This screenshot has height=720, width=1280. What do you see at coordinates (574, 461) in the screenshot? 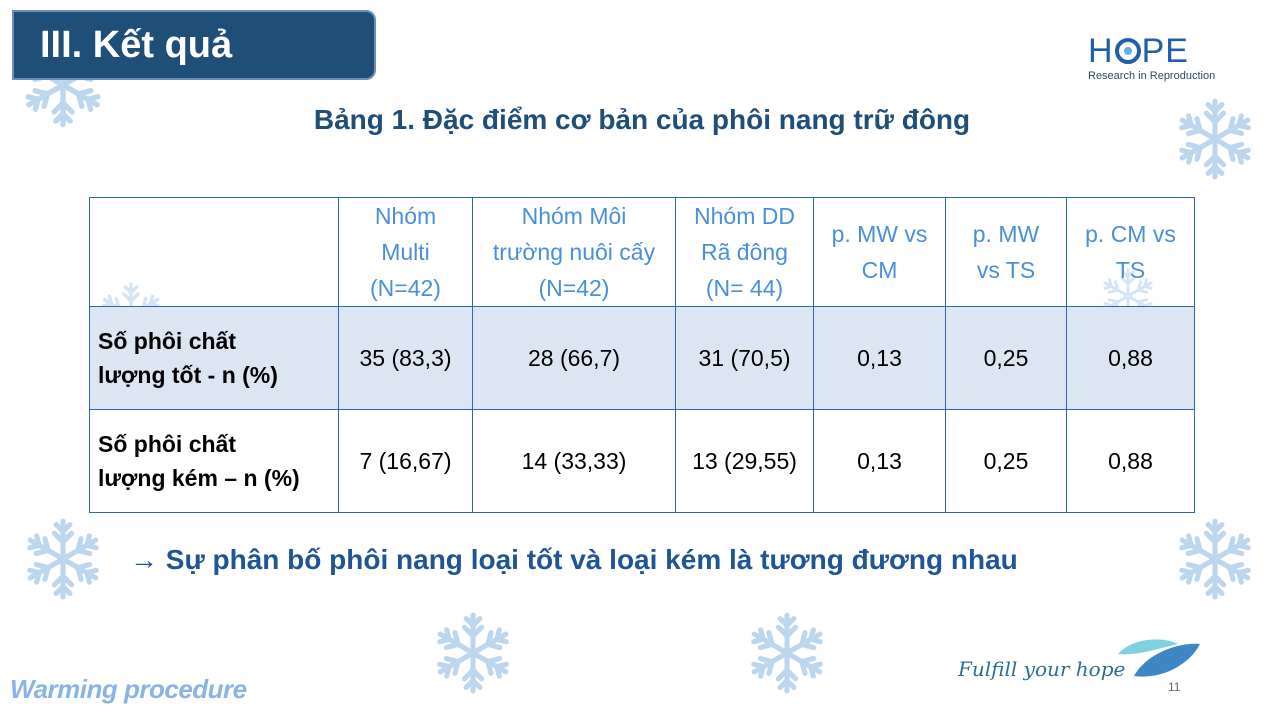
I see `table-cell: 14 (33,33)` at bounding box center [574, 461].